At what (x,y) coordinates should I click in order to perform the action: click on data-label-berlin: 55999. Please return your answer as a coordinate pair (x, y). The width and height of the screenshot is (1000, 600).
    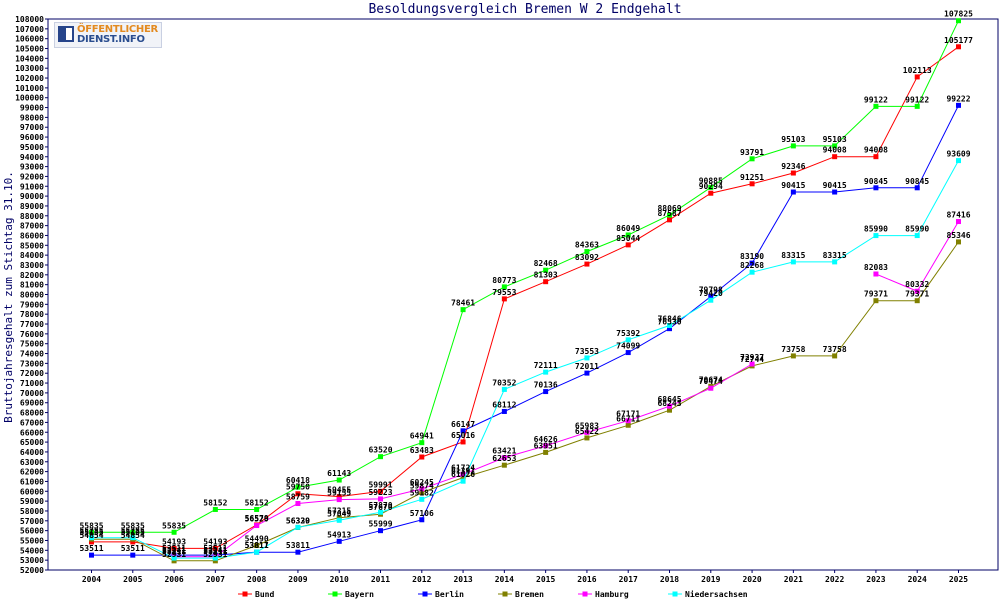
    Looking at the image, I should click on (380, 524).